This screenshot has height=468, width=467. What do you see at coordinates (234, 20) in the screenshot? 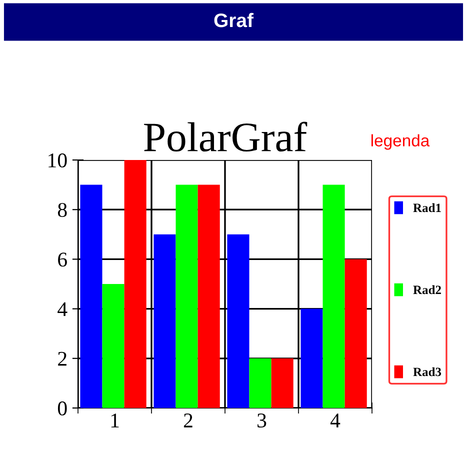
I see `text: Graf` at bounding box center [234, 20].